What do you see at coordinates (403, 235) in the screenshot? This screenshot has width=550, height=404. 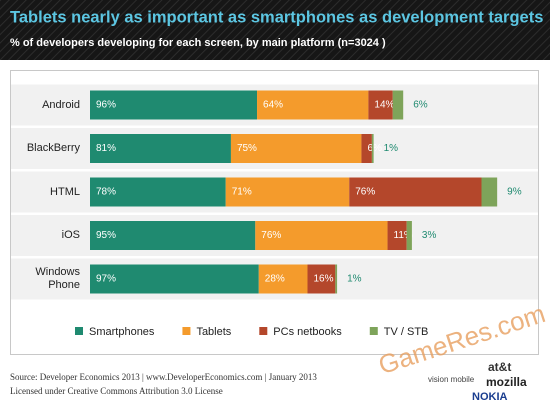 I see `value-label: 11%` at bounding box center [403, 235].